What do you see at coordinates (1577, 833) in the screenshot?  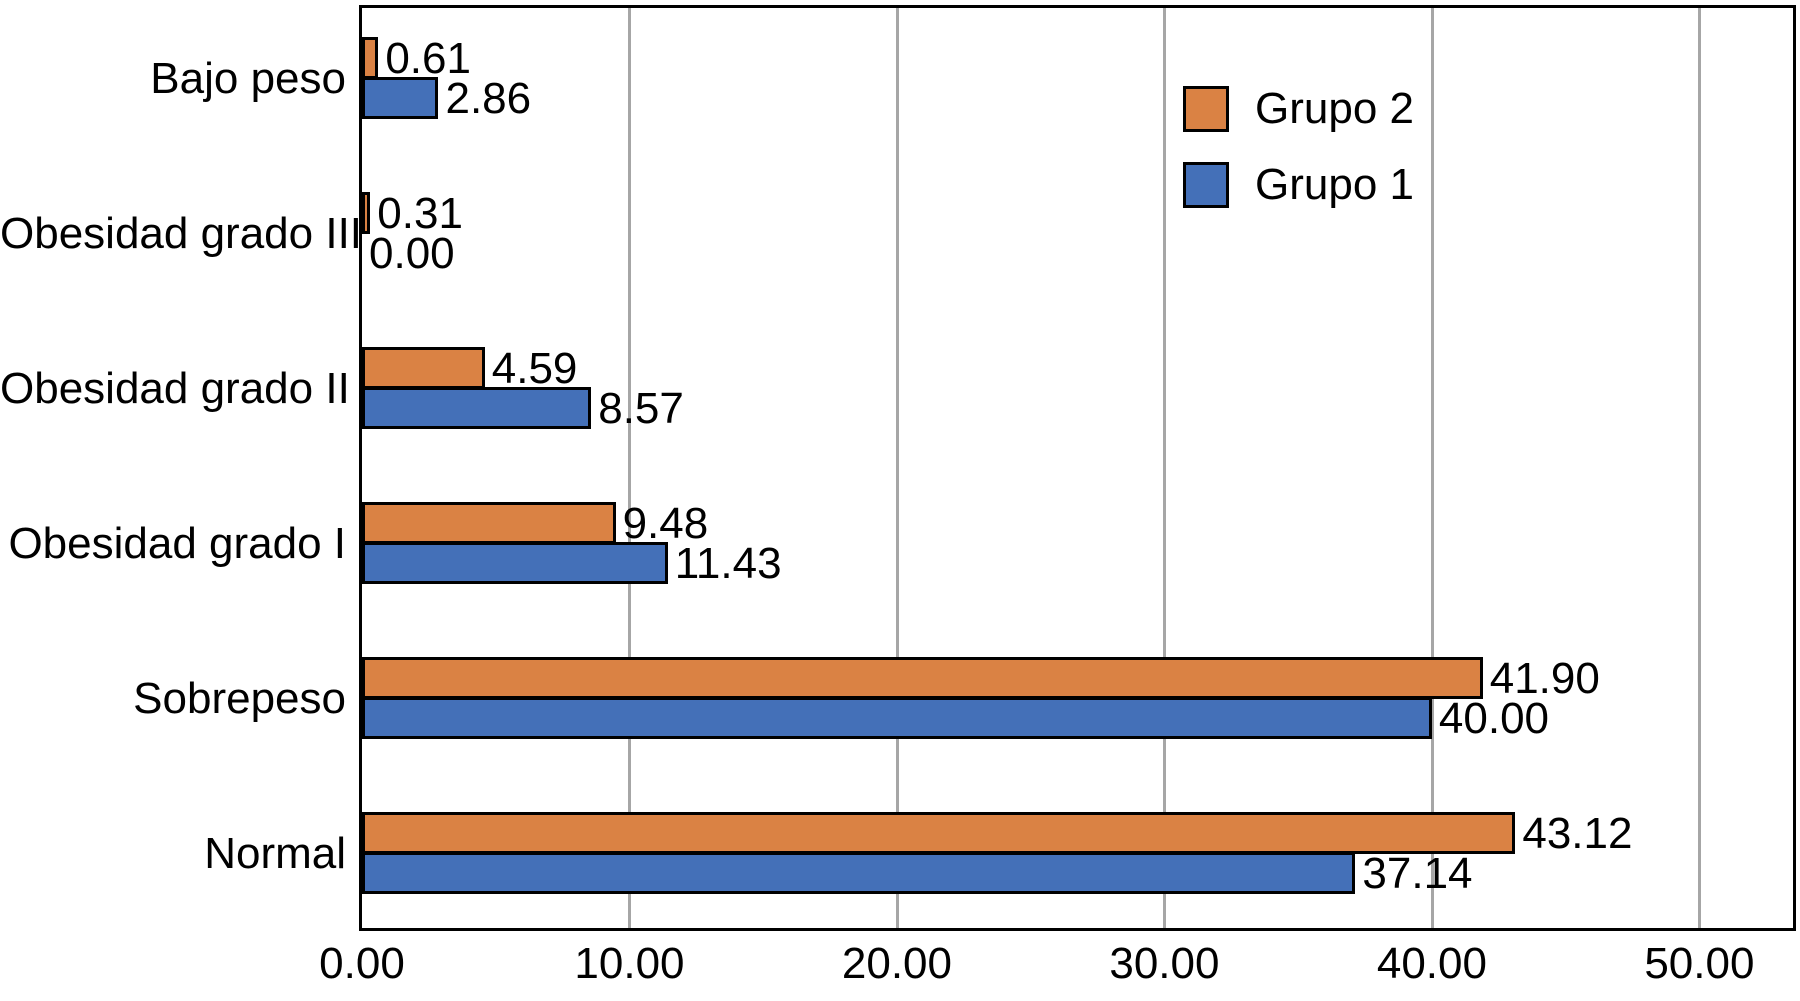 I see `value-label: 43.12` at bounding box center [1577, 833].